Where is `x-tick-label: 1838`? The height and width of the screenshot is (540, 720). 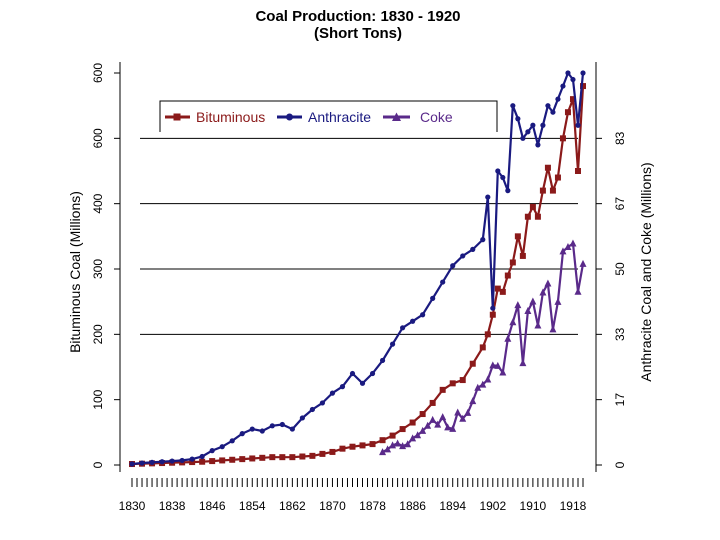
x-tick-label: 1838 is located at coordinates (172, 506).